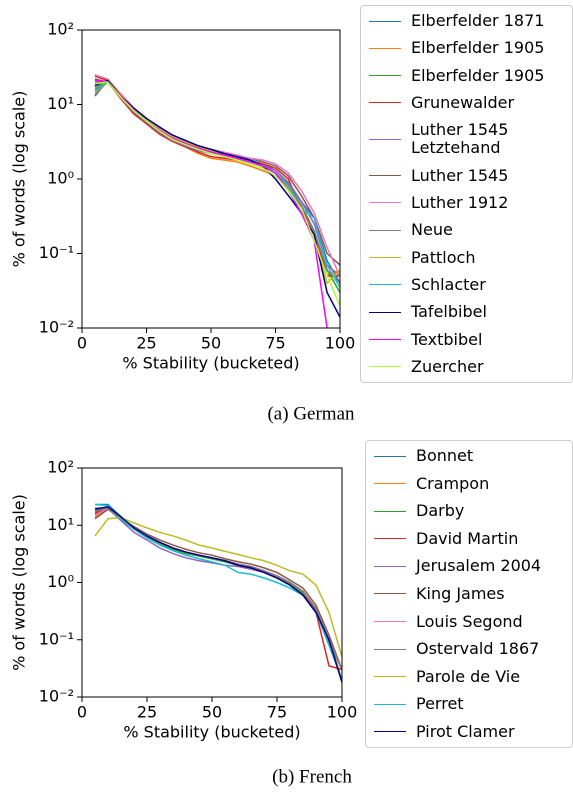  What do you see at coordinates (466, 230) in the screenshot?
I see `legend-entry: Neue` at bounding box center [466, 230].